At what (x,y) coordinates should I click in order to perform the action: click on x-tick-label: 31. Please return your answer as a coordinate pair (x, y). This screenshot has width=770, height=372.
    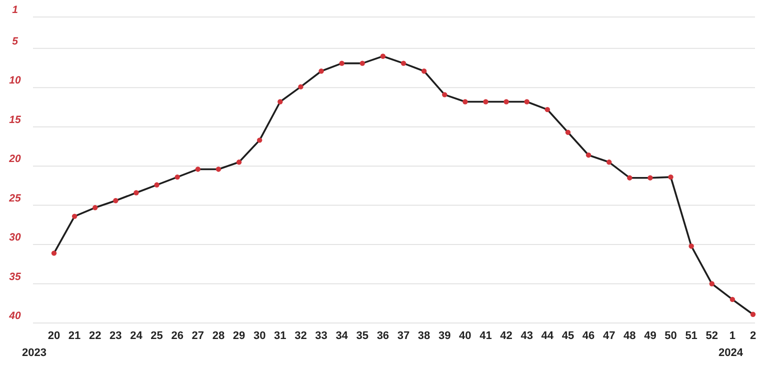
    Looking at the image, I should click on (280, 336).